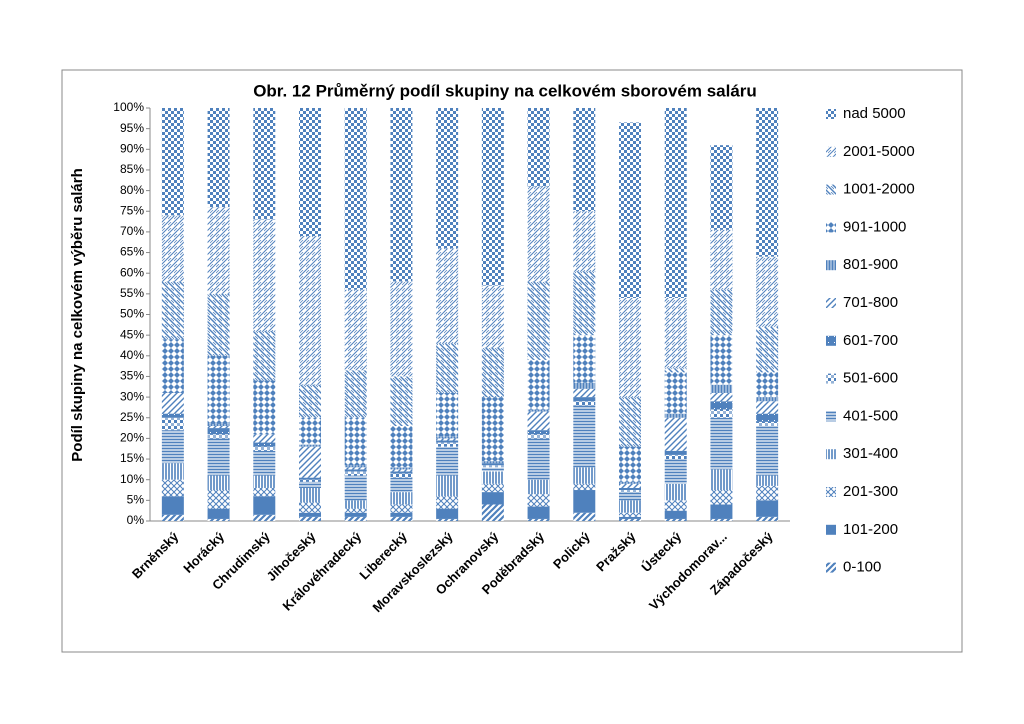  What do you see at coordinates (870, 529) in the screenshot?
I see `legend-label: 101-200` at bounding box center [870, 529].